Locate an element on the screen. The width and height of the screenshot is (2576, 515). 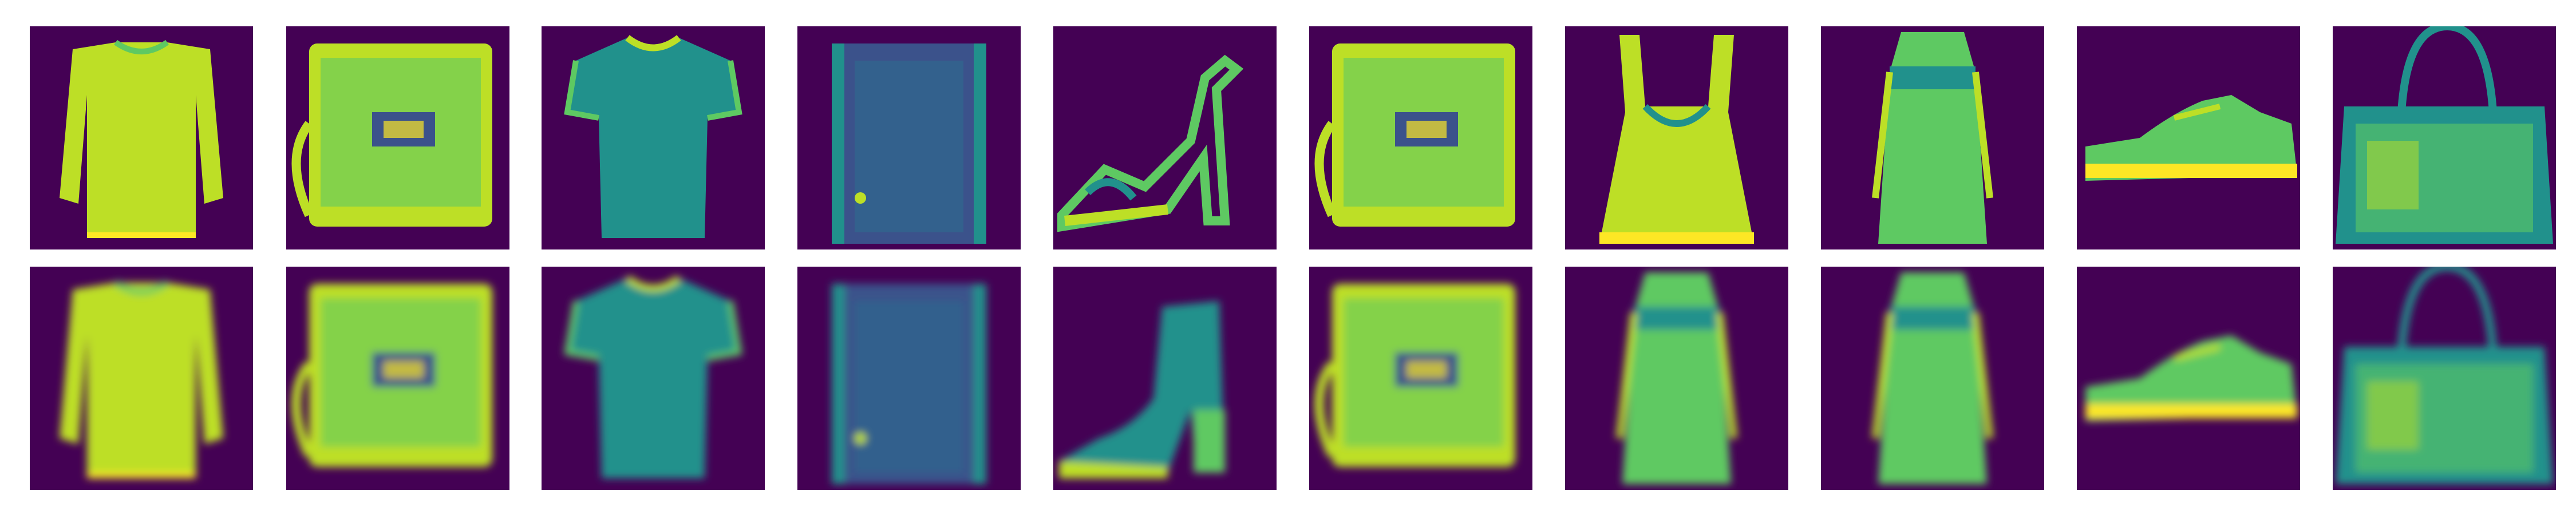
reconstruction-coat-image is located at coordinates (909, 378).